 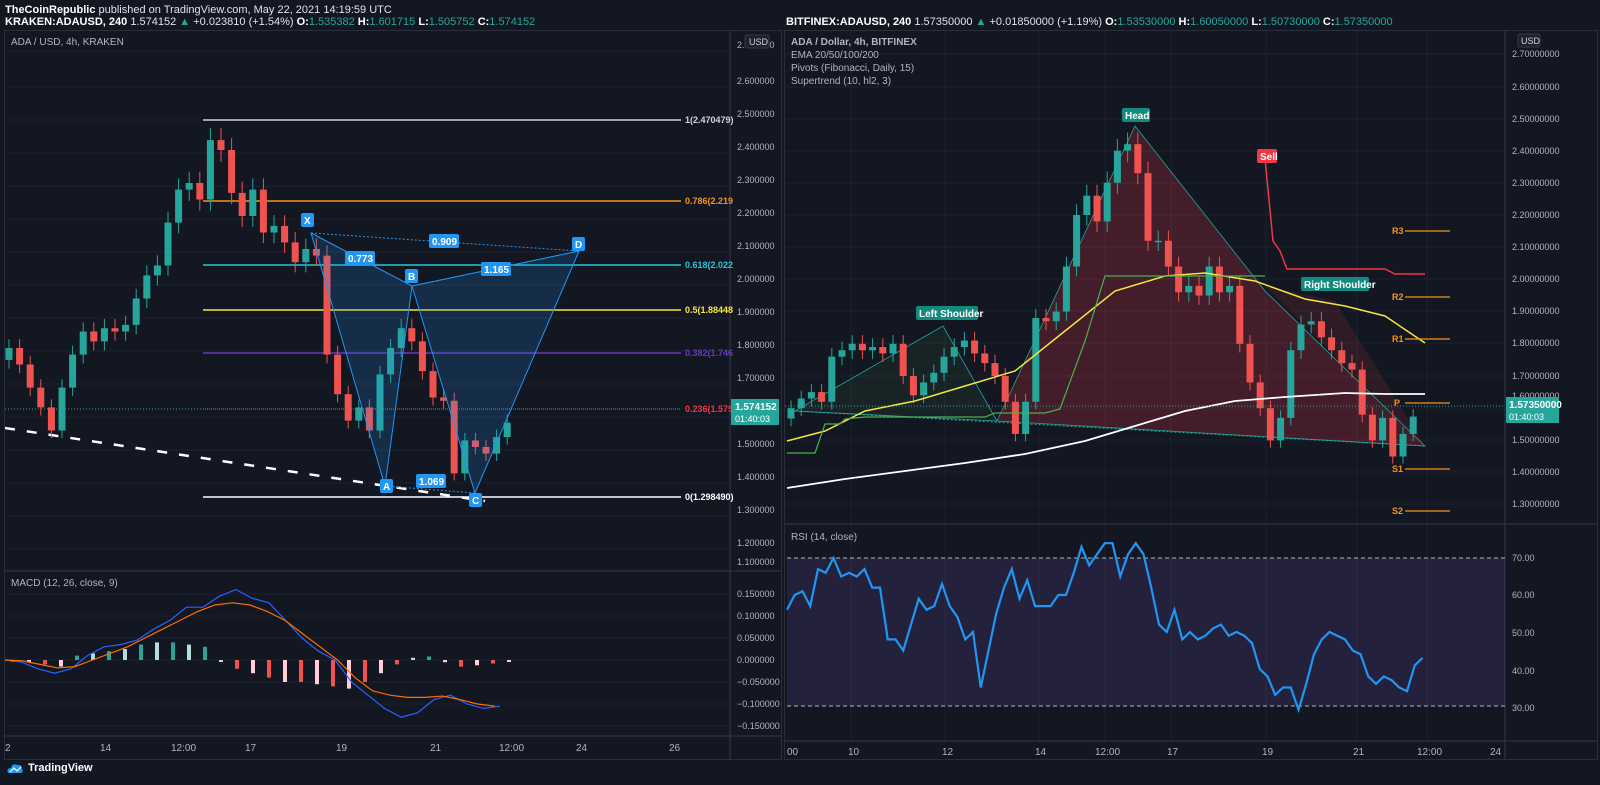 I want to click on indicator-ema: EMA 20/50/100/200, so click(x=835, y=55).